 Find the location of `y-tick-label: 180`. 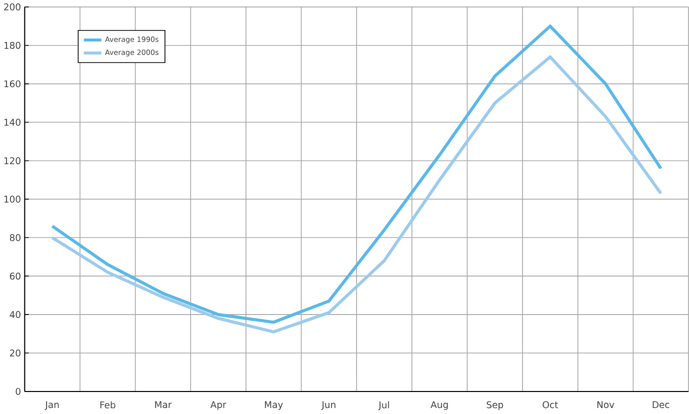

y-tick-label: 180 is located at coordinates (12, 46).